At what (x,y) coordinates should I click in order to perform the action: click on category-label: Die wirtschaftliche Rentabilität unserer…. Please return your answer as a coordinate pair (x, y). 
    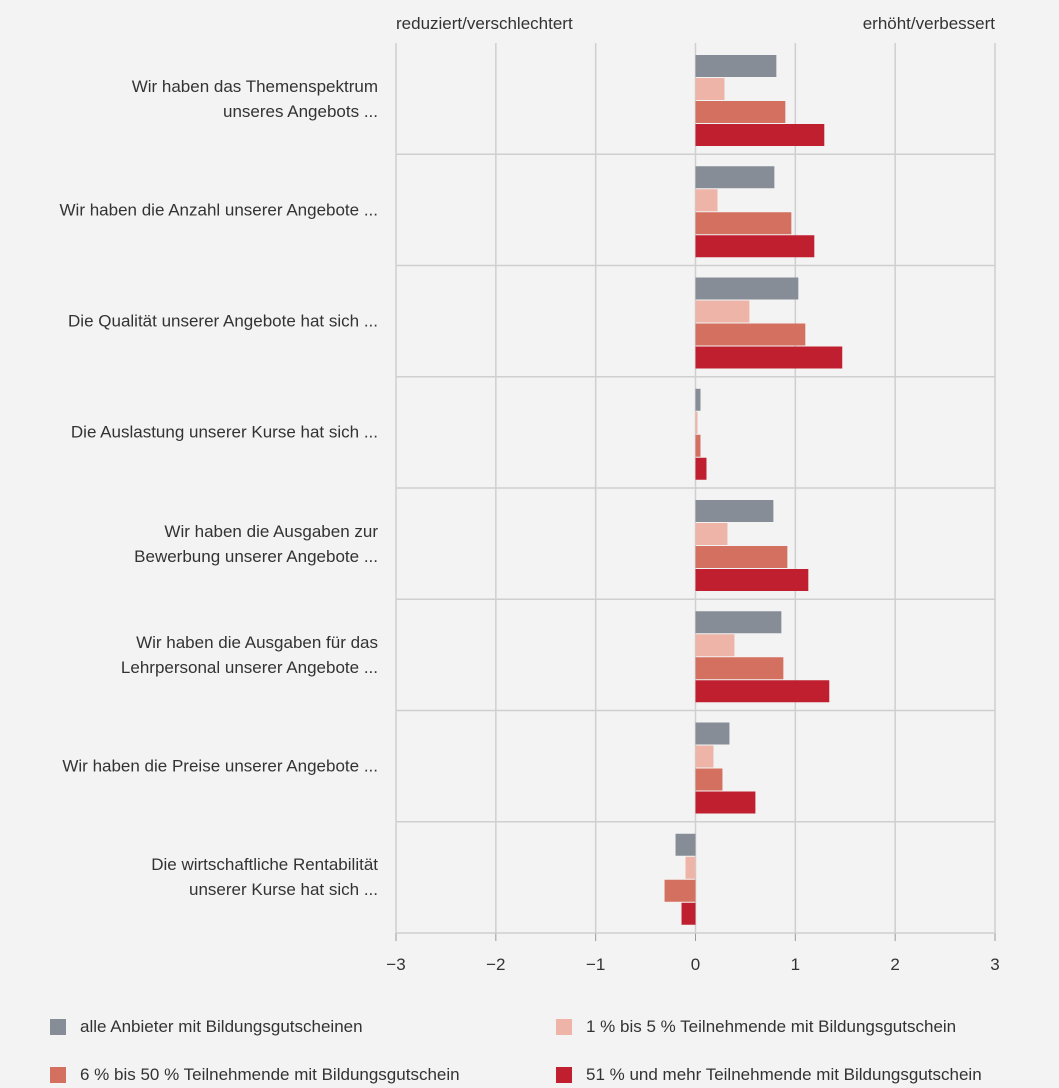
    Looking at the image, I should click on (264, 877).